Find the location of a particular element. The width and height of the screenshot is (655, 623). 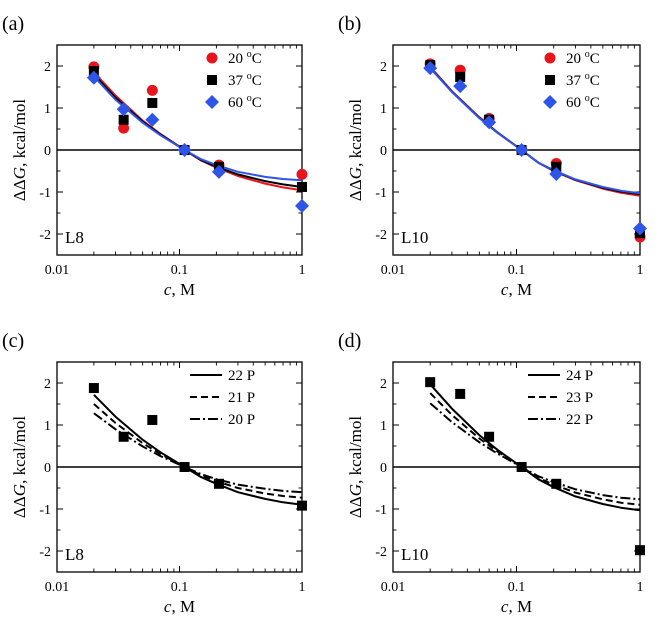

panel-label: (a) is located at coordinates (13, 24).